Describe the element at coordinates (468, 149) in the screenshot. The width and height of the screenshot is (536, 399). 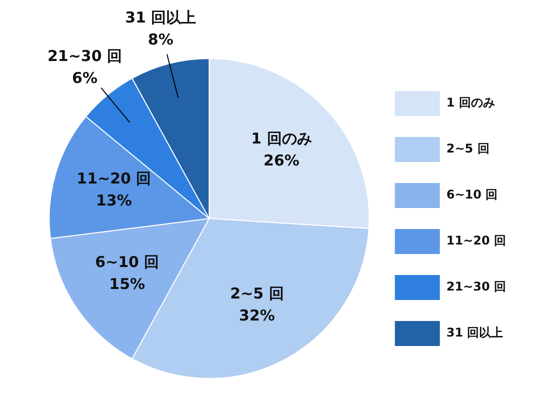
I see `legend-label: 2~5 回` at that location.